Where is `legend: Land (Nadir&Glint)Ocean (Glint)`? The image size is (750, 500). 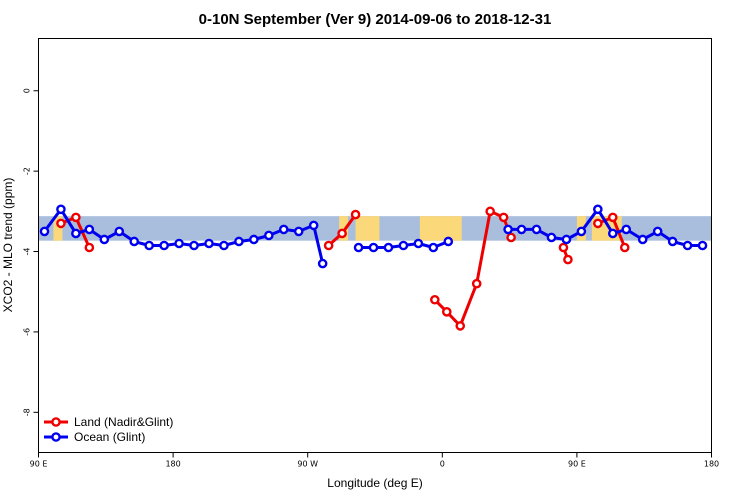
legend: Land (Nadir&Glint)Ocean (Glint) is located at coordinates (108, 429).